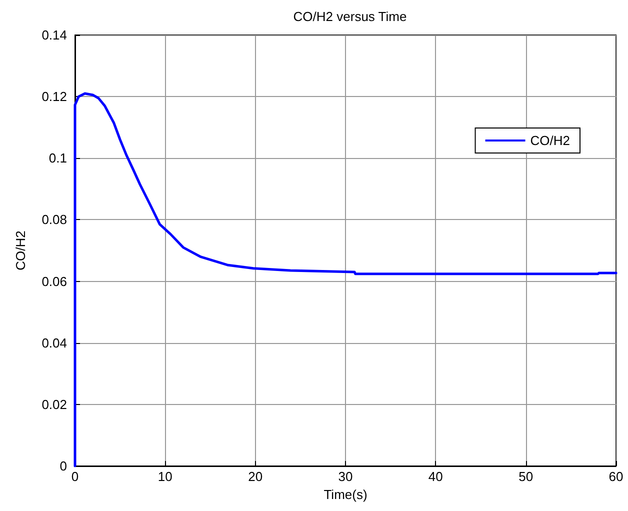 The image size is (628, 511). Describe the element at coordinates (54, 96) in the screenshot. I see `y-tick-label: 0.12` at that location.